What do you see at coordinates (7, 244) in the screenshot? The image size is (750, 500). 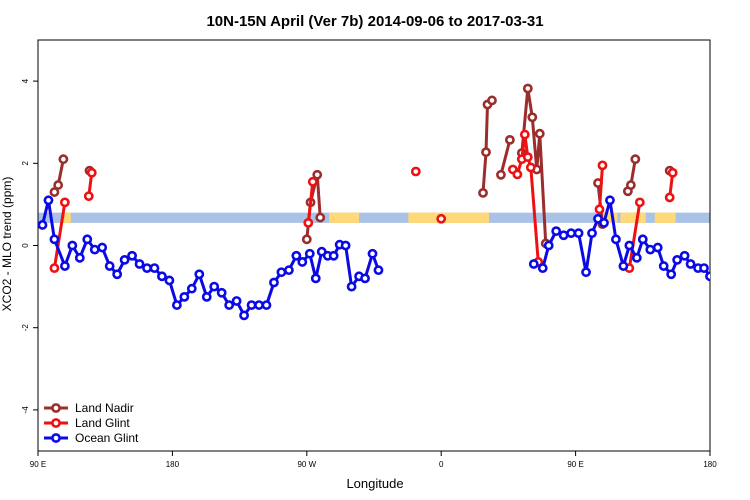 I see `y-axis-label: XCO2 - MLO trend (ppm)` at bounding box center [7, 244].